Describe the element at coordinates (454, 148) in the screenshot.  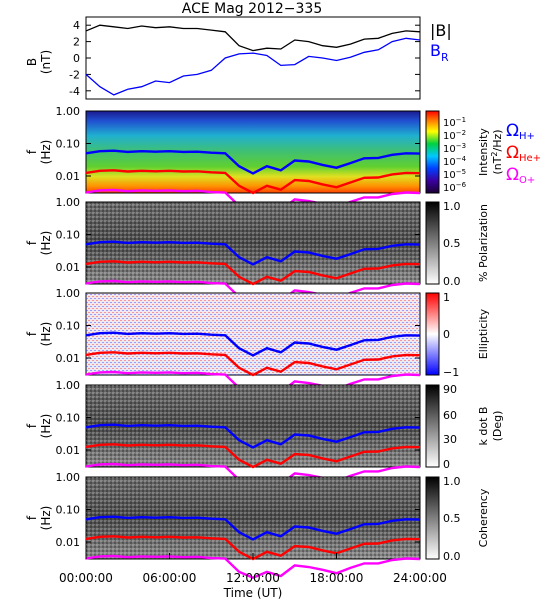
I see `intensity-tick-3: 10⁻³` at that location.